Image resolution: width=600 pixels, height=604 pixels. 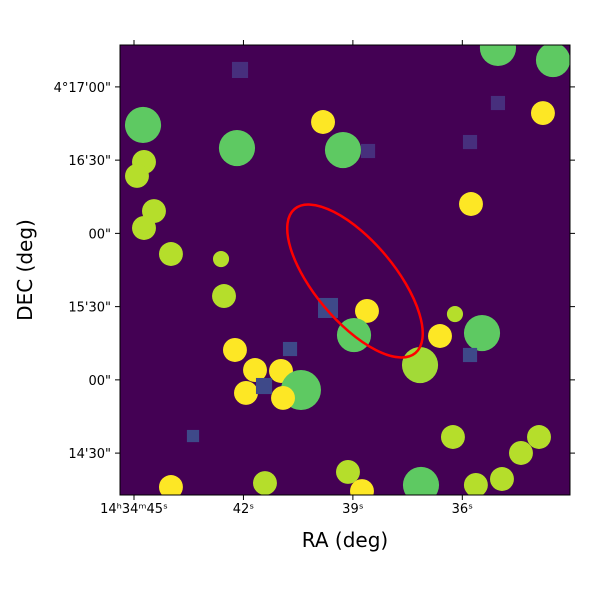 What do you see at coordinates (89, 454) in the screenshot?
I see `y-tick-label: 14'30"` at bounding box center [89, 454].